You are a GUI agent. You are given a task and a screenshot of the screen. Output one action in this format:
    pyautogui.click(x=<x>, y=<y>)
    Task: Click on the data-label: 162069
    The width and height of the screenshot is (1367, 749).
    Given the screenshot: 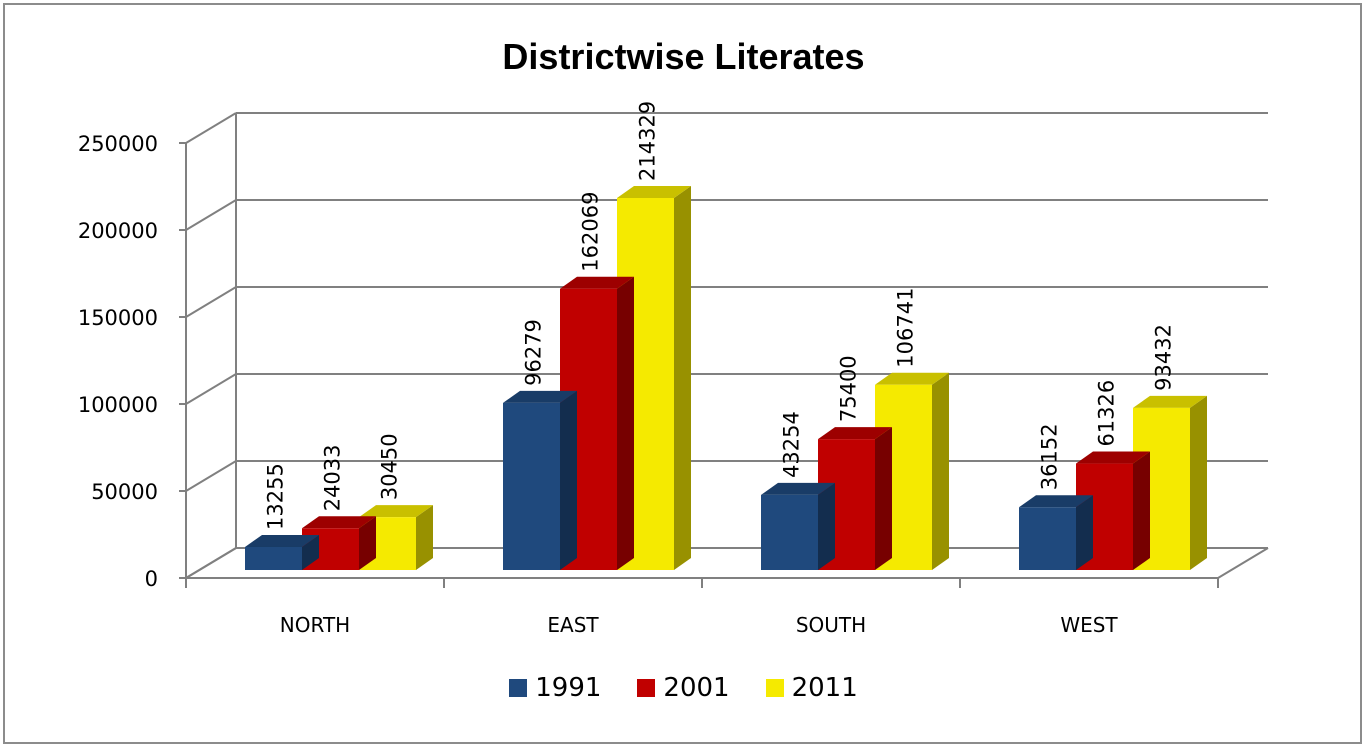 What is the action you would take?
    pyautogui.click(x=591, y=232)
    